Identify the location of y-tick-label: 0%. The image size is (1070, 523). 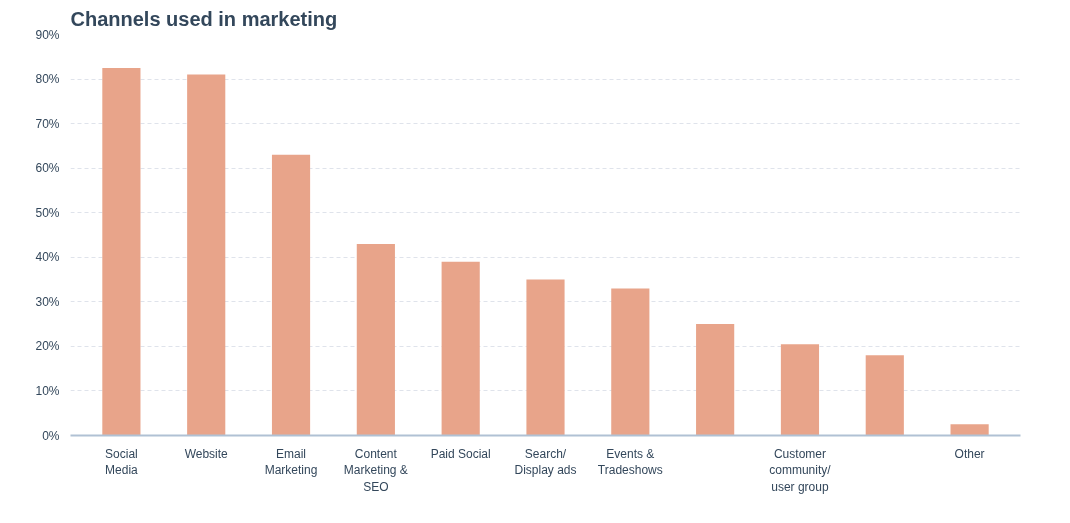
(51, 435).